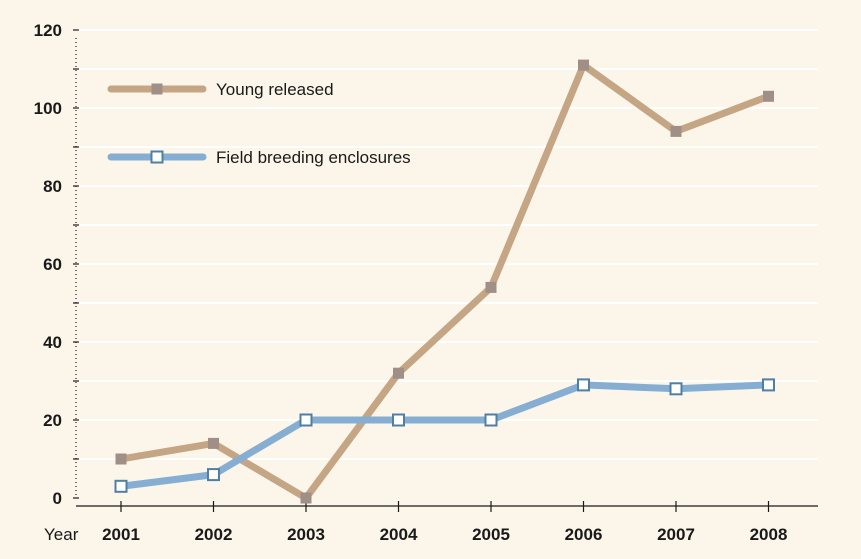 The image size is (861, 559). Describe the element at coordinates (52, 264) in the screenshot. I see `y-tick-label: 60` at that location.